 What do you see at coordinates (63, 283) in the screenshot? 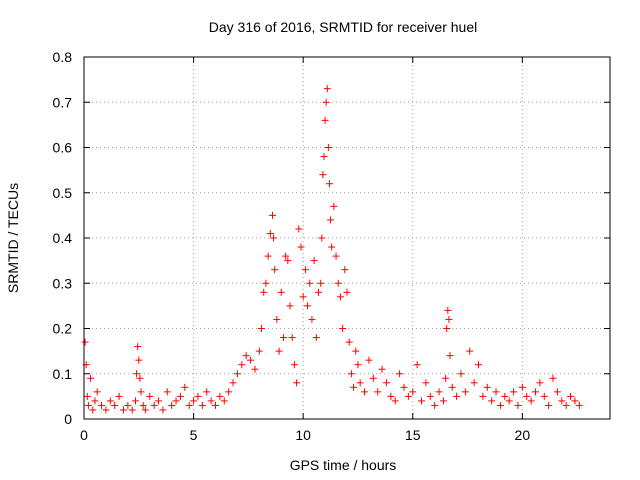
I see `y-tick-label: 0.3` at bounding box center [63, 283].